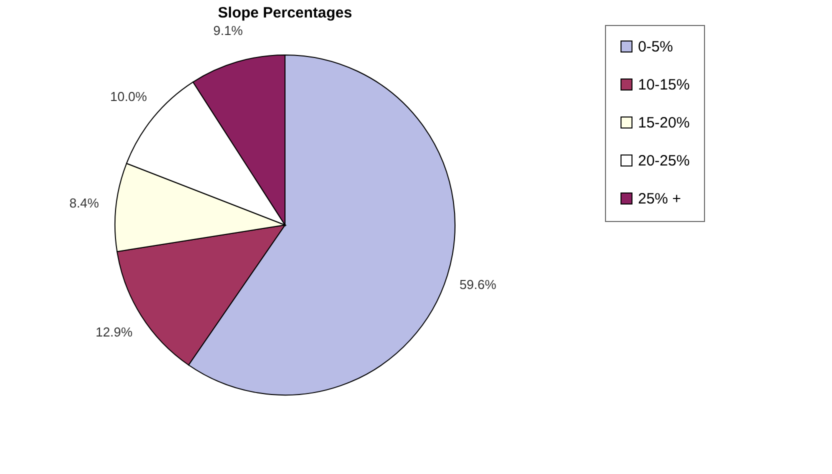  I want to click on data-label: 59.6%, so click(478, 284).